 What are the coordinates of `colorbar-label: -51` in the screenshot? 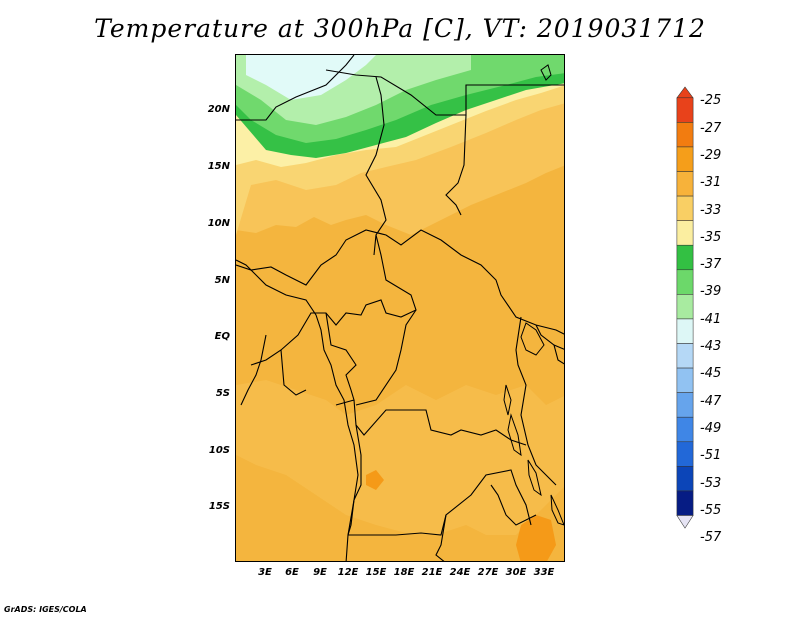 It's located at (711, 456).